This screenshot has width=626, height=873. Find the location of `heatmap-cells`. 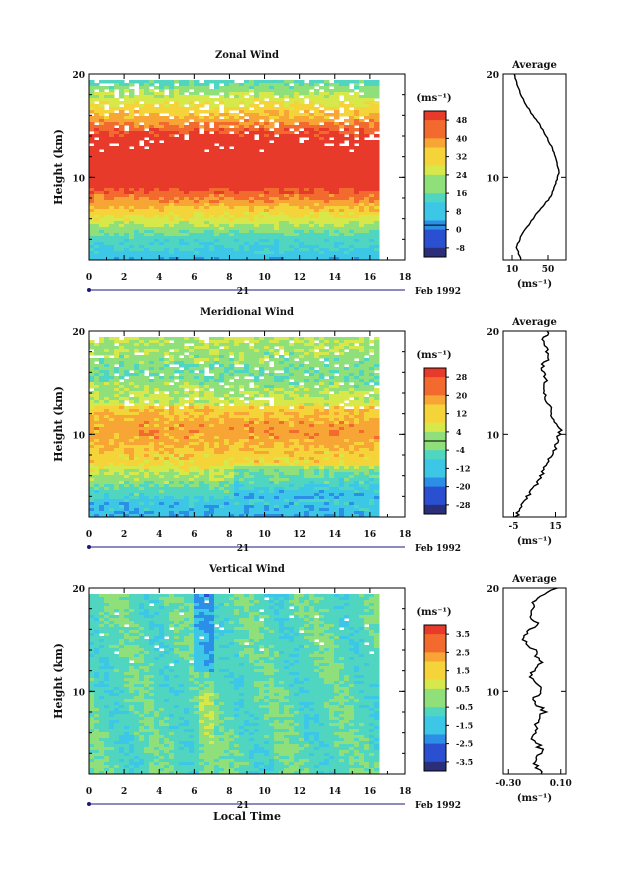

heatmap-cells is located at coordinates (234, 427).